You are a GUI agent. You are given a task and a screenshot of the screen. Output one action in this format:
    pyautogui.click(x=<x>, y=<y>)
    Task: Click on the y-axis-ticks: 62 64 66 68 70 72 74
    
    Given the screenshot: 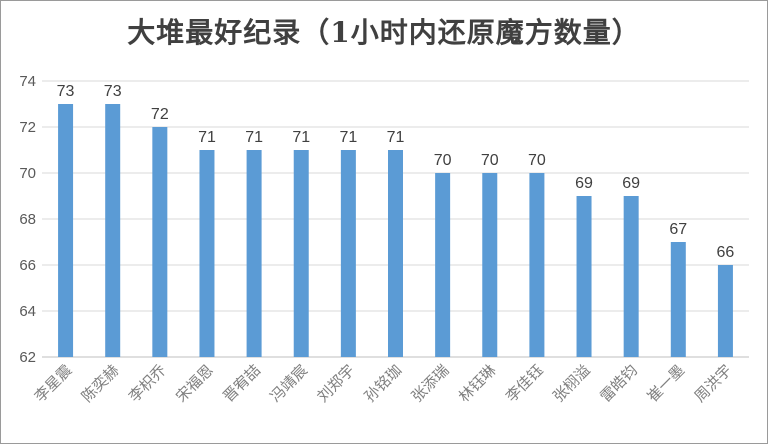 What is the action you would take?
    pyautogui.click(x=27, y=219)
    